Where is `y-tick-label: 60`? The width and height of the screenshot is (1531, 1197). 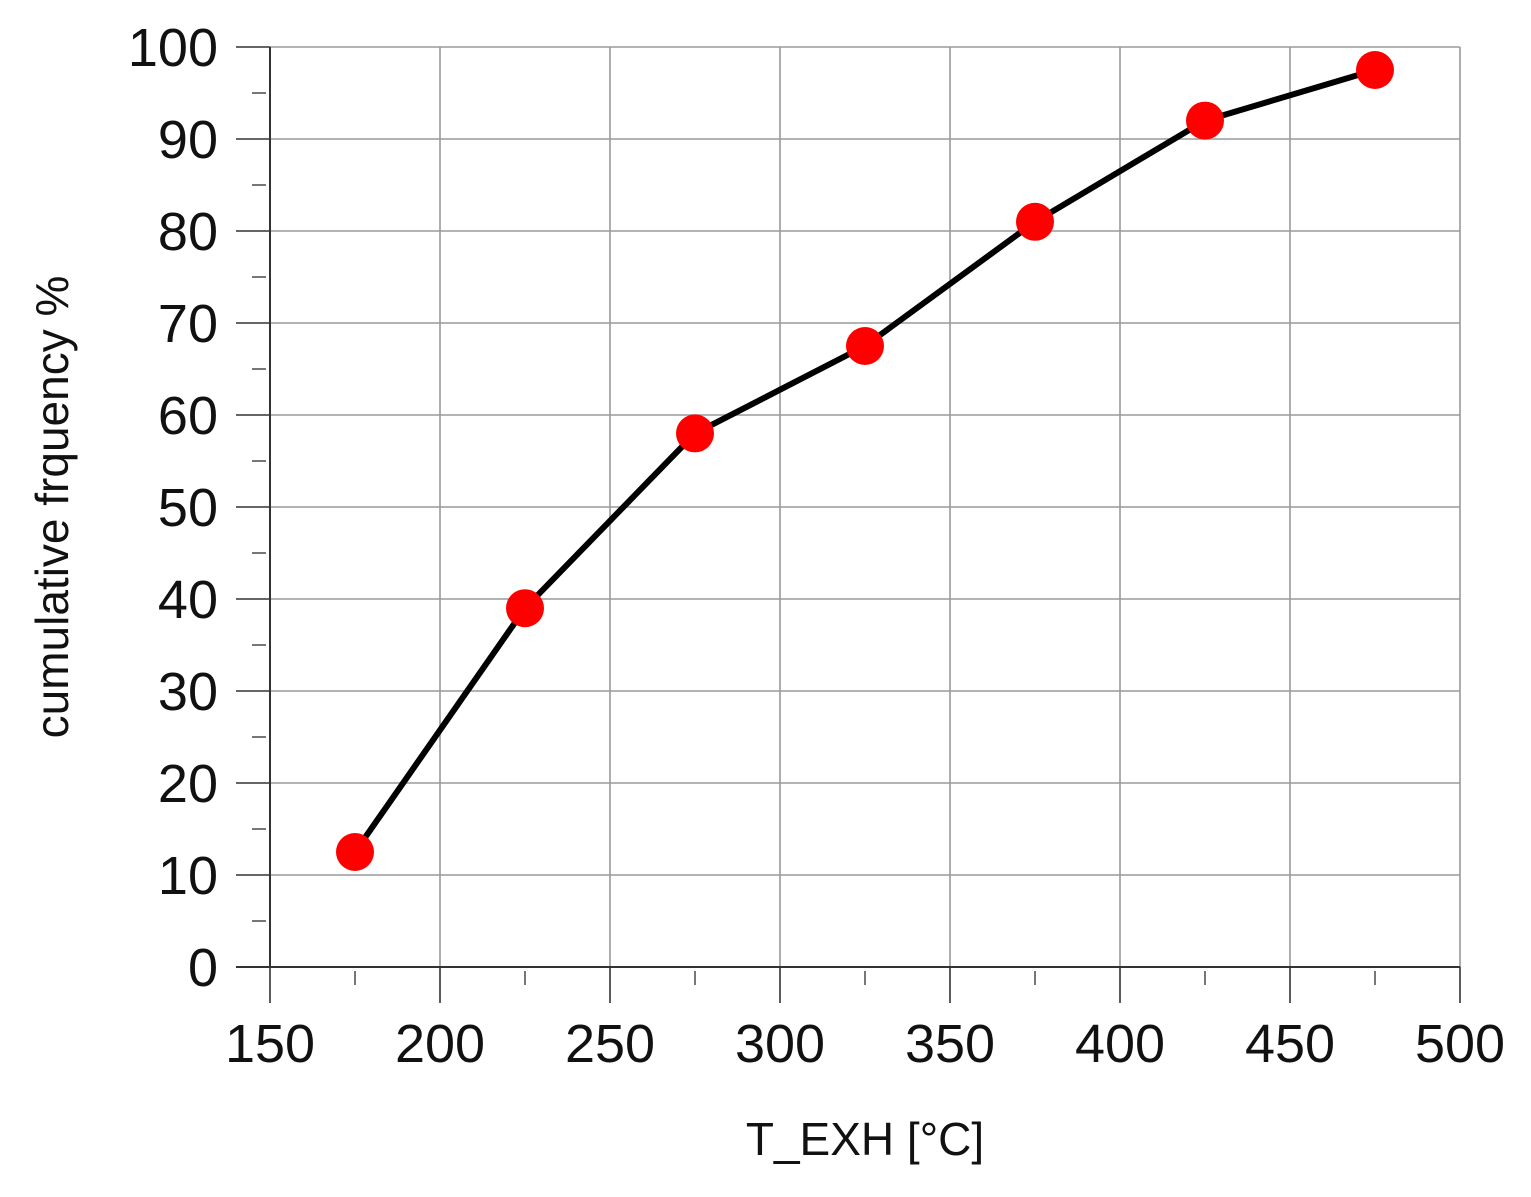 y-tick-label: 60 is located at coordinates (188, 416).